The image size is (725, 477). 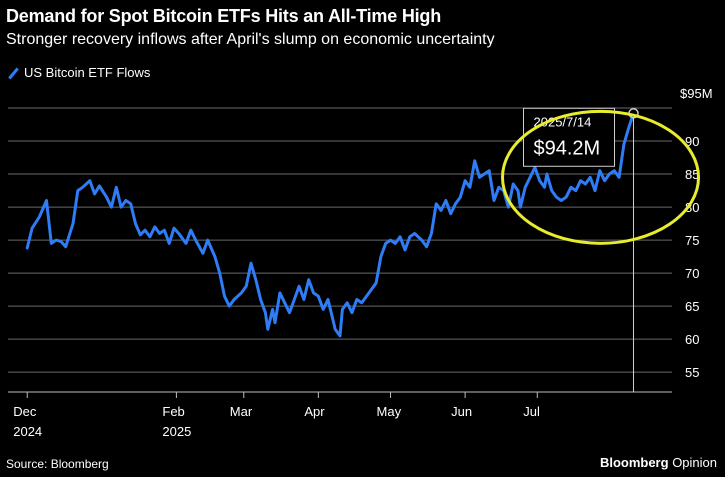 I want to click on x-tick-year-label: 2025, so click(x=176, y=431).